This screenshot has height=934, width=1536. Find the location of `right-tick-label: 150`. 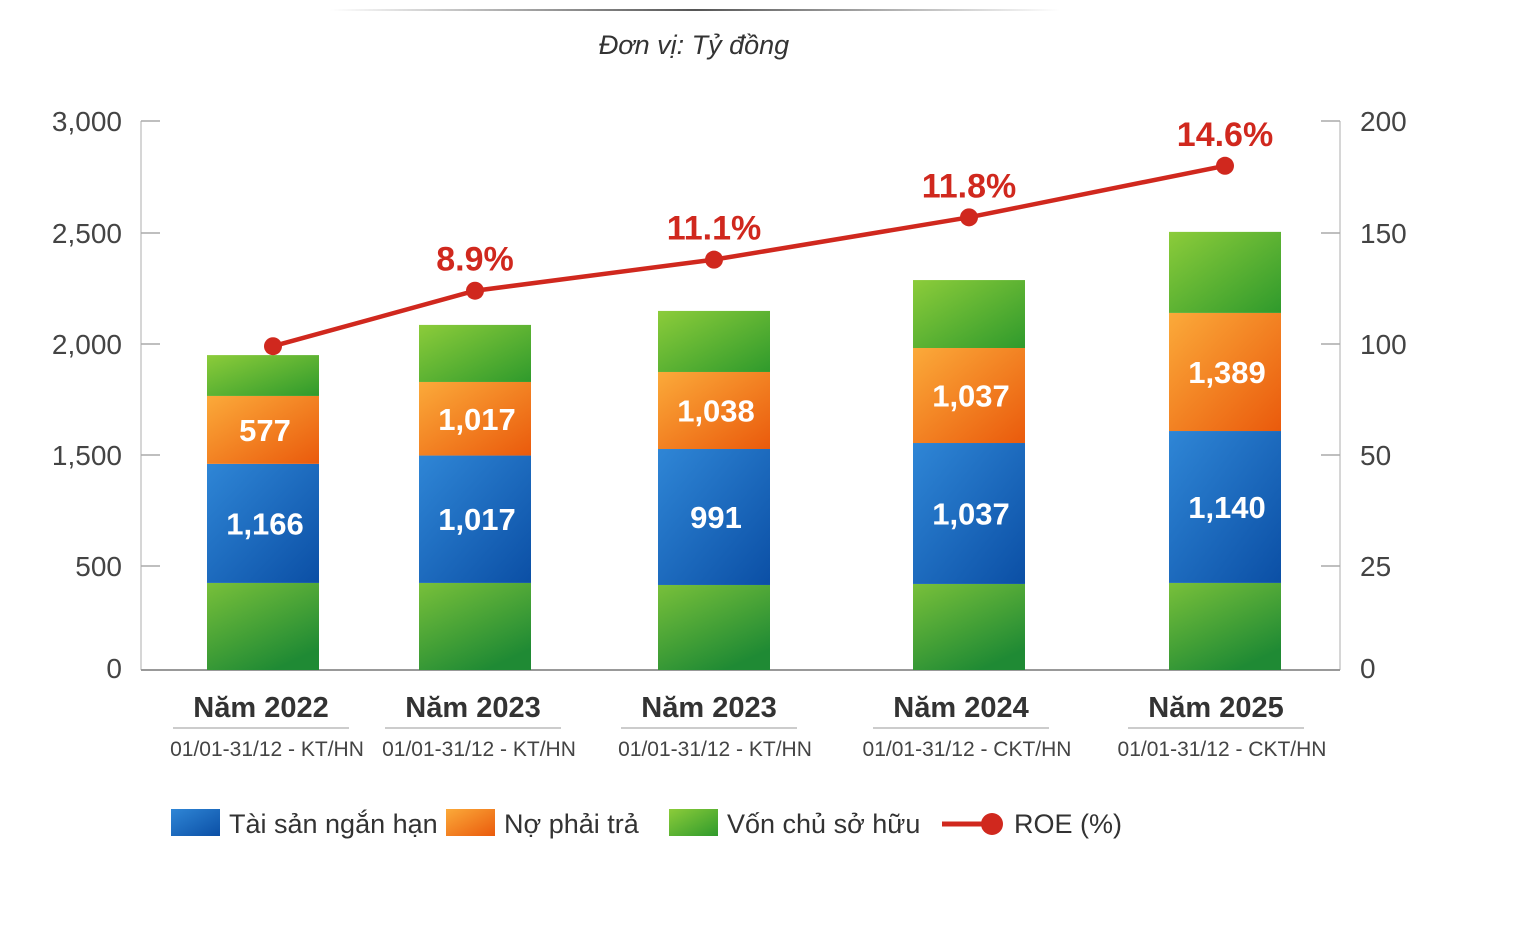

right-tick-label: 150 is located at coordinates (1383, 233).